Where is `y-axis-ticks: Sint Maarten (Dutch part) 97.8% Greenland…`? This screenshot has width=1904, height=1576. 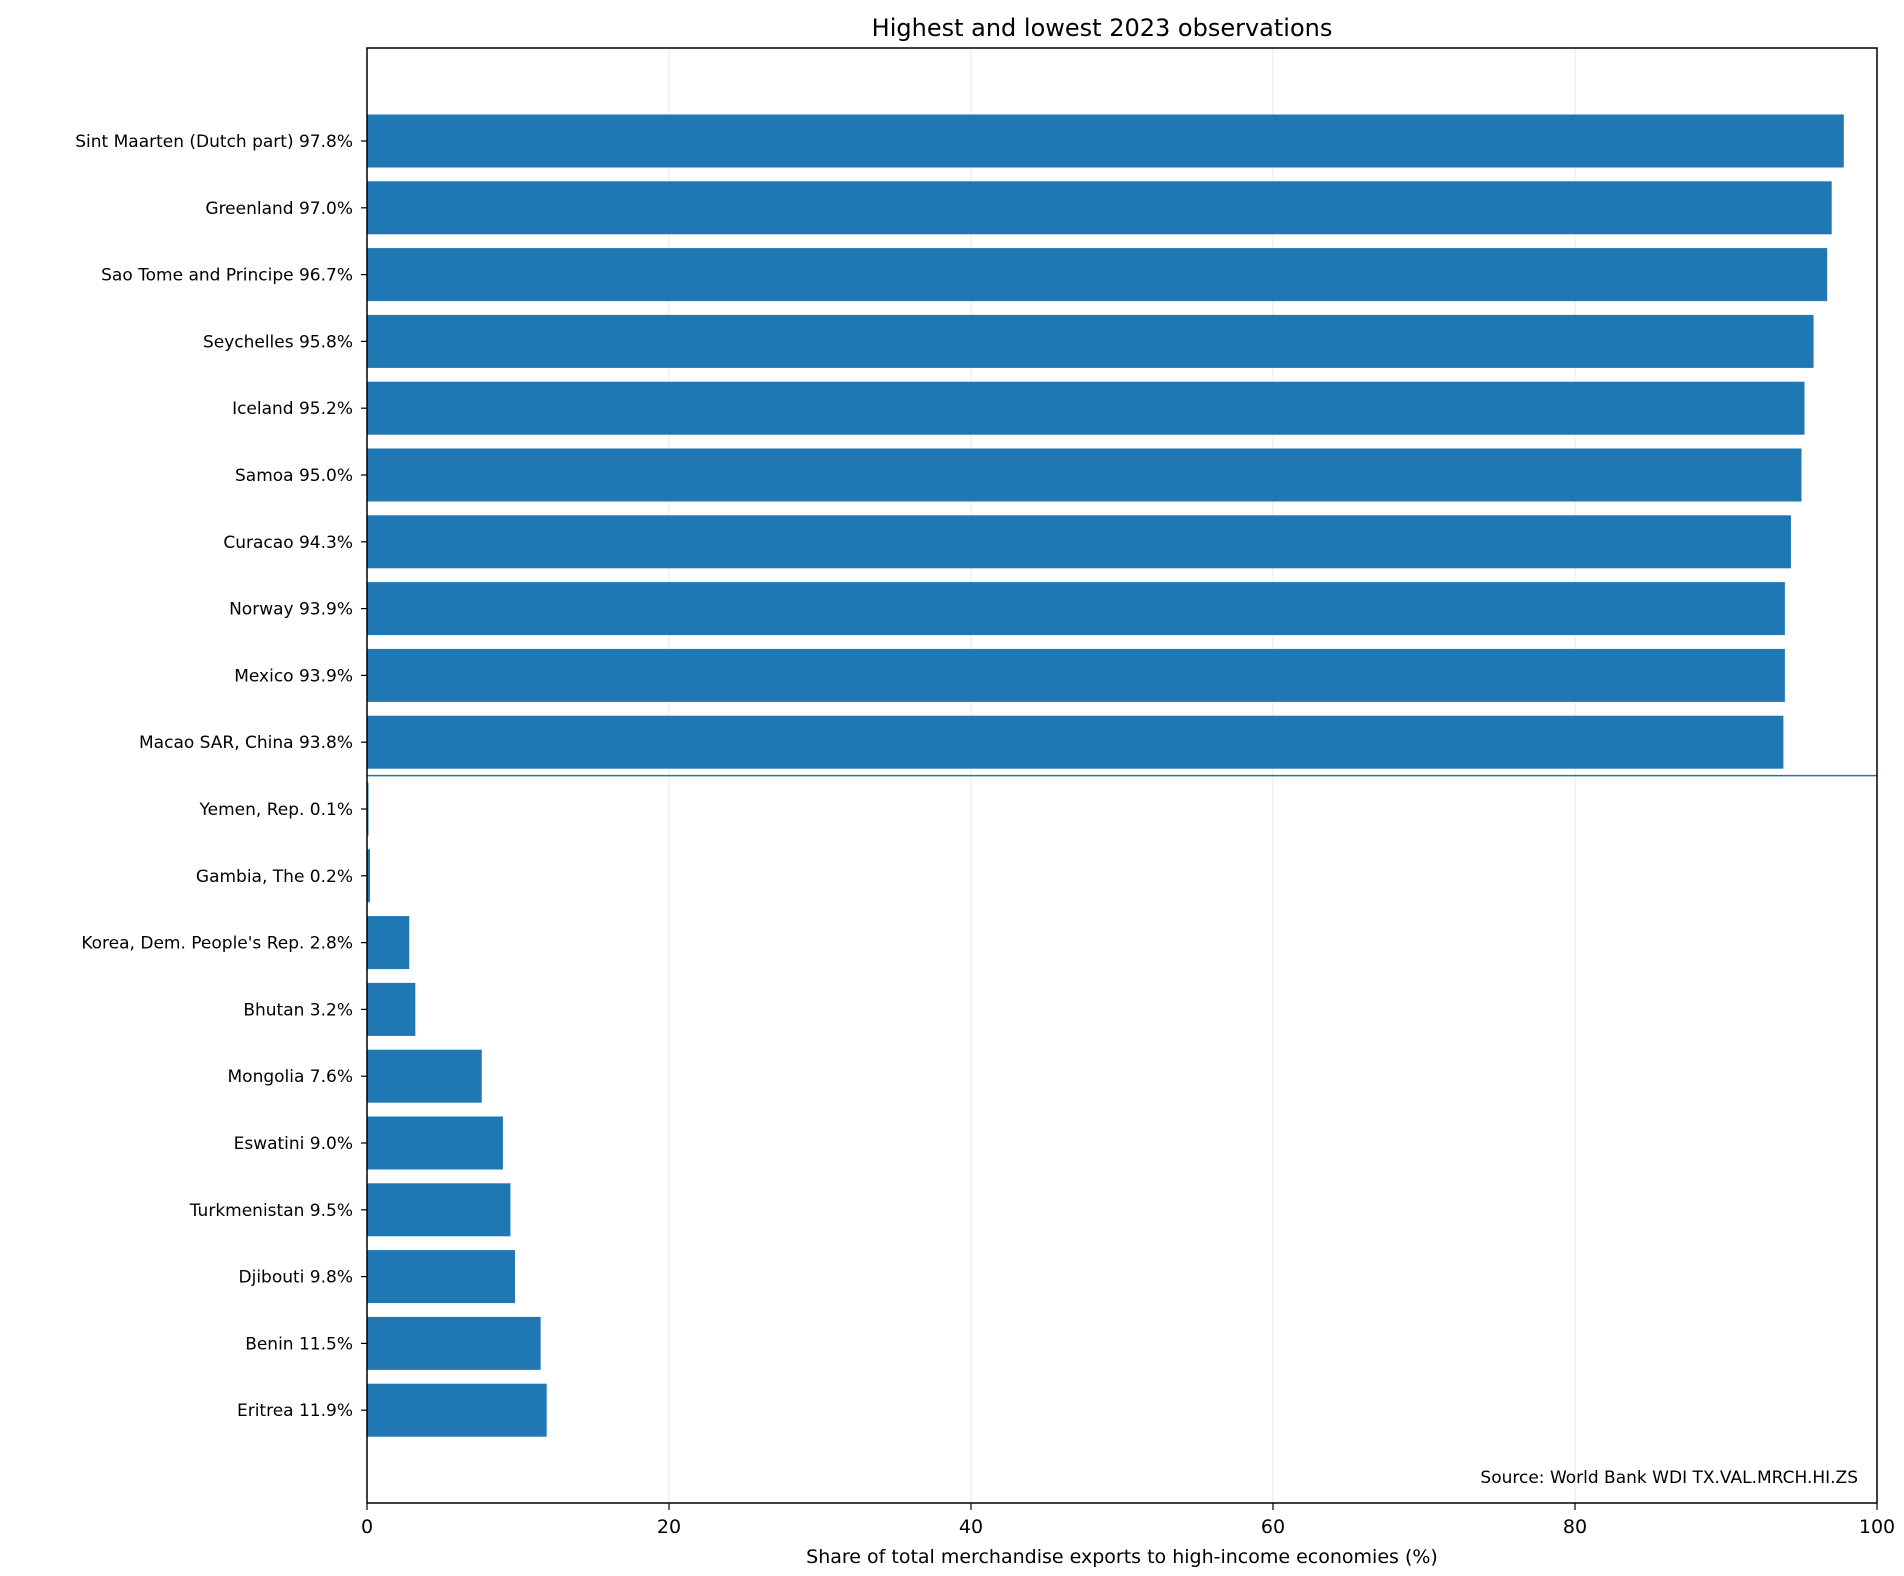
y-axis-ticks: Sint Maarten (Dutch part) 97.8% Greenland… is located at coordinates (221, 776).